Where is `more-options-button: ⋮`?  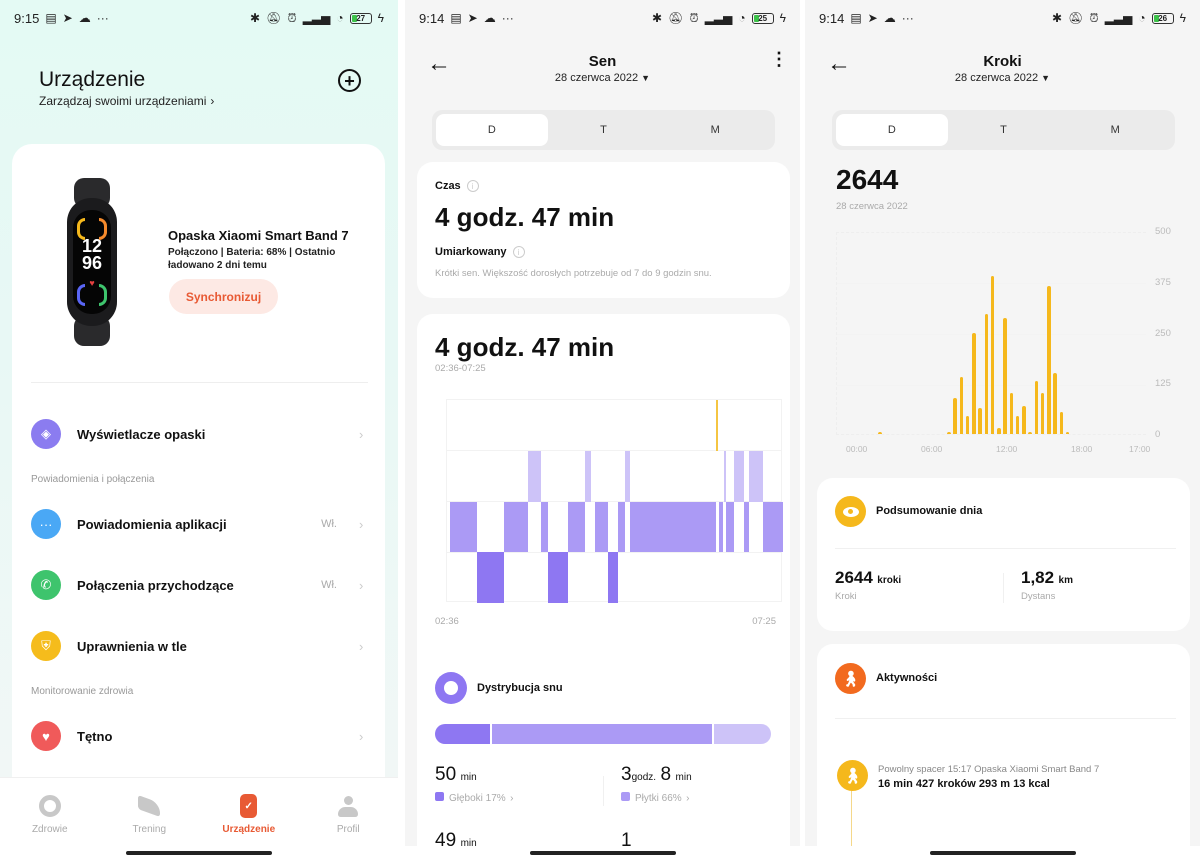 more-options-button: ⋮ is located at coordinates (779, 59).